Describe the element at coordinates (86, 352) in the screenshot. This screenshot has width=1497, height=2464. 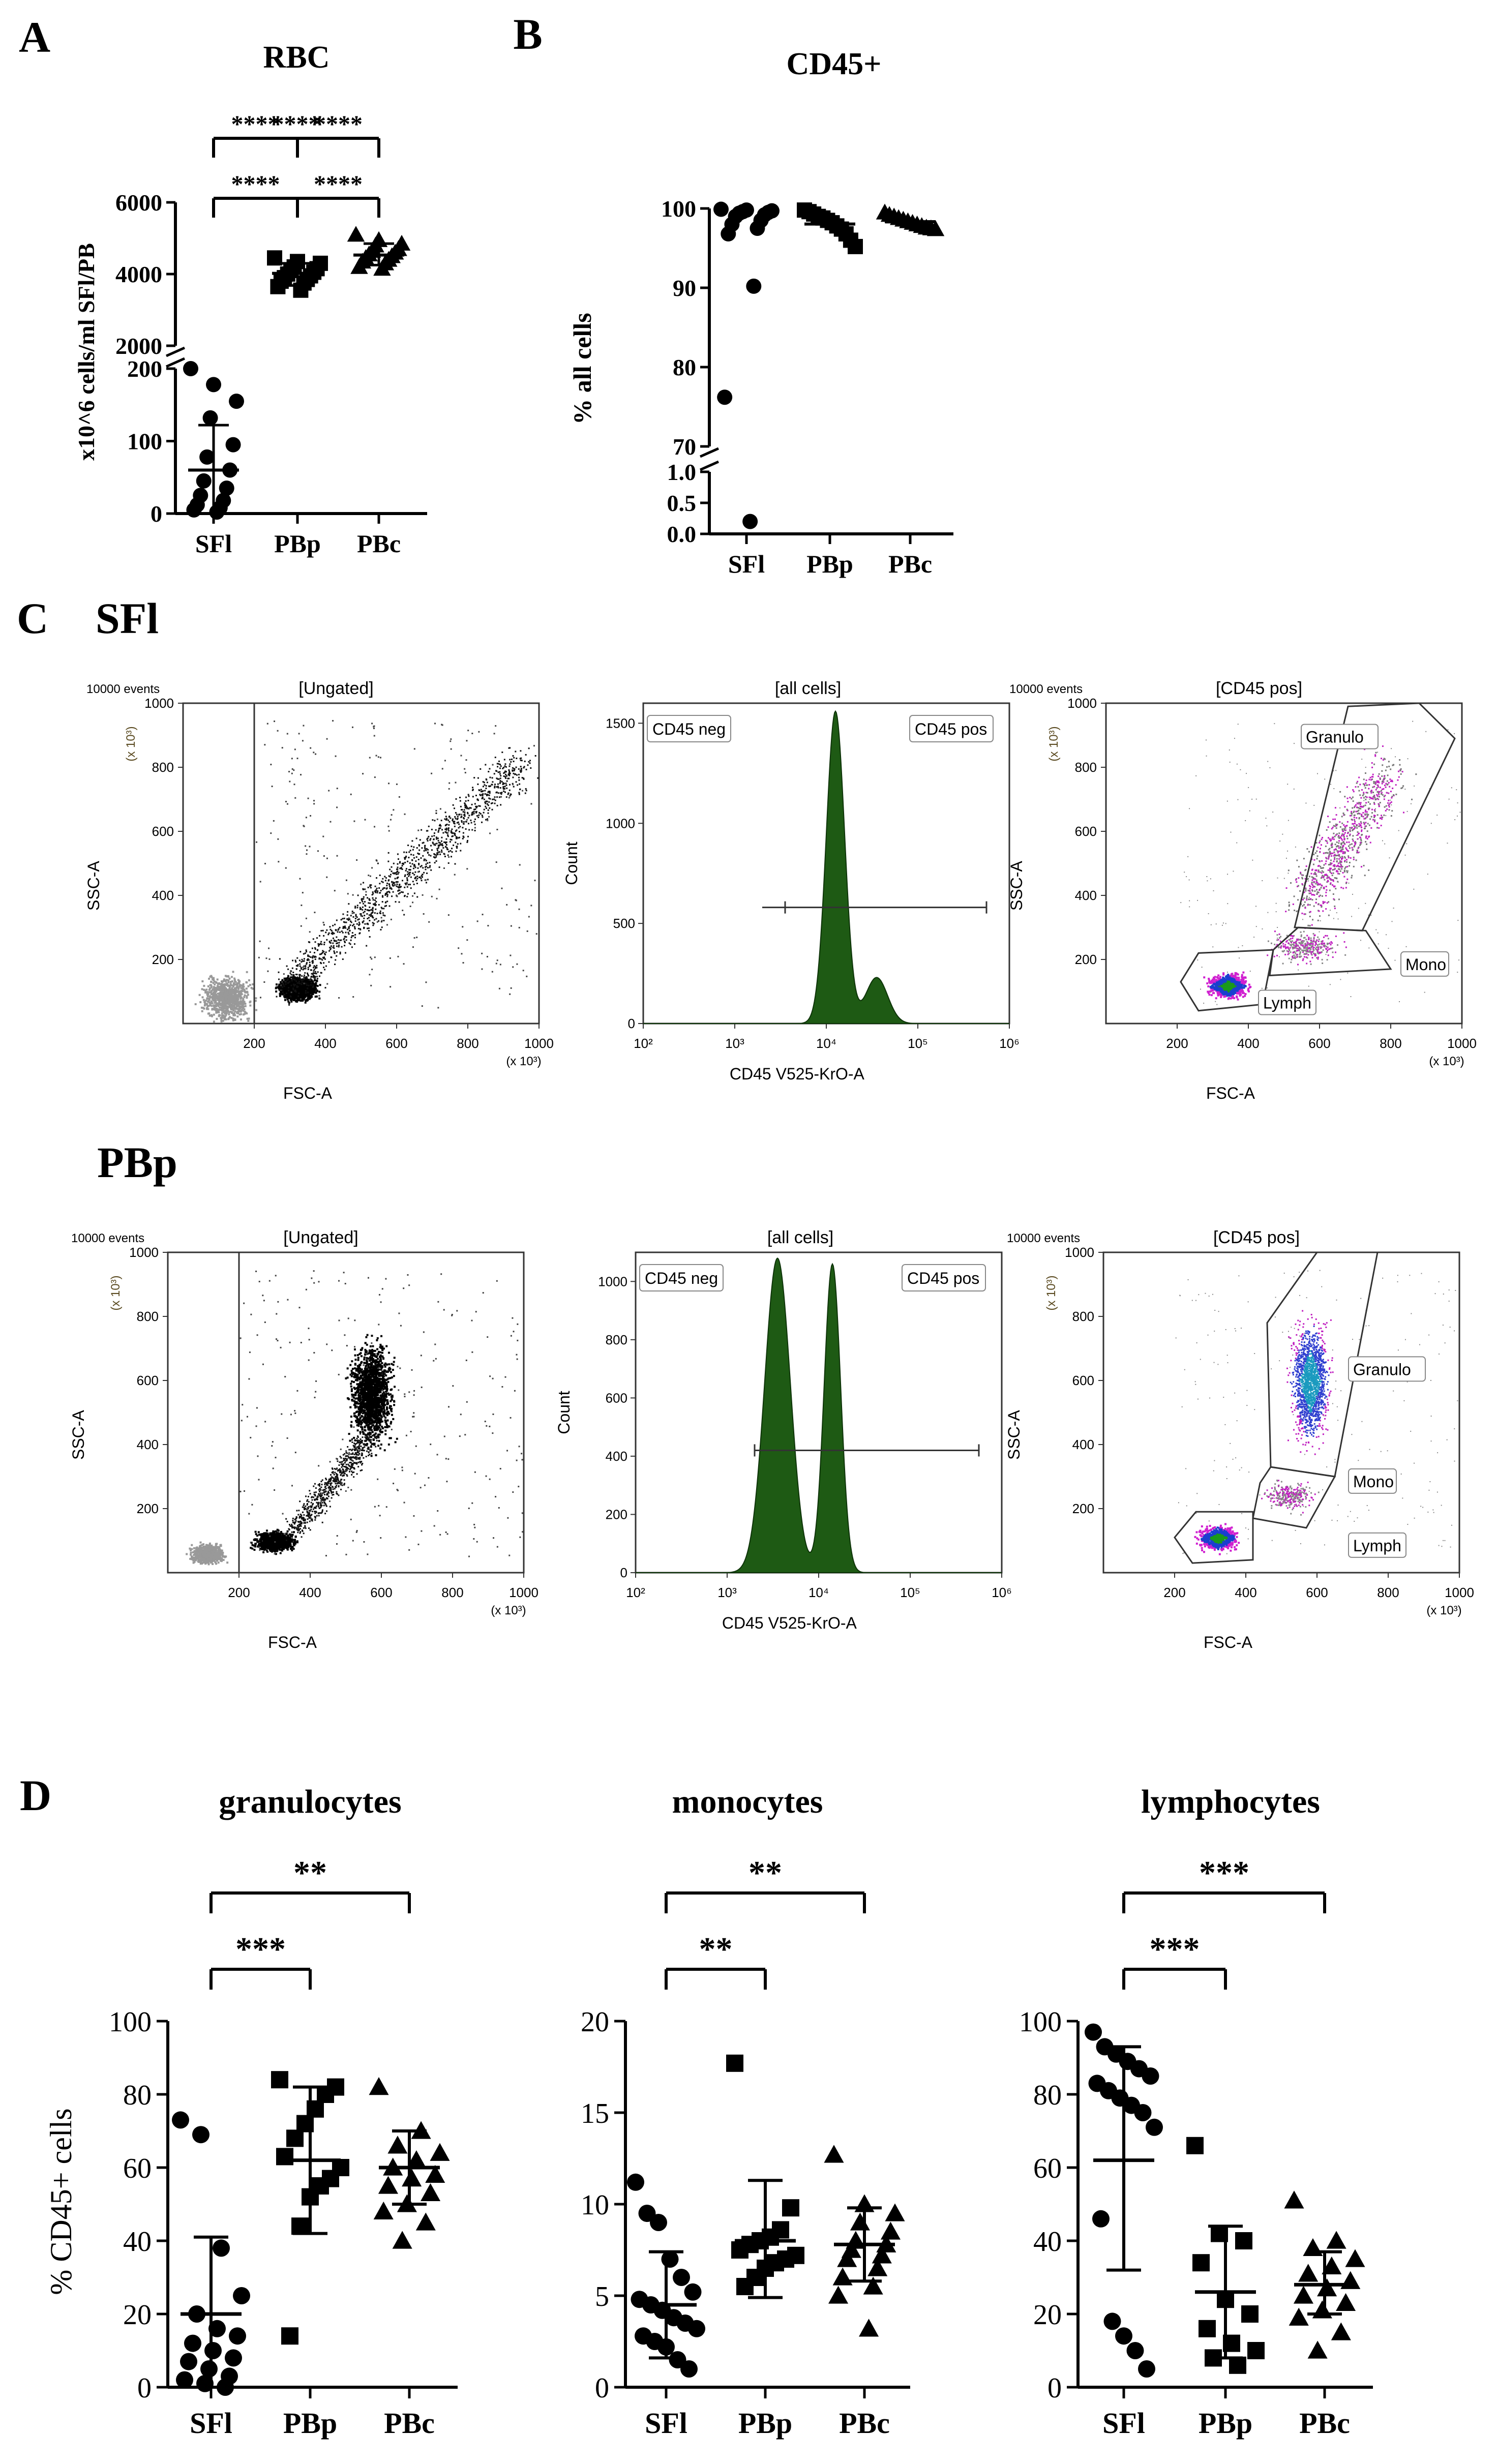
I see `y-axis-label: x10^6 cells/ml SFl/PB` at that location.